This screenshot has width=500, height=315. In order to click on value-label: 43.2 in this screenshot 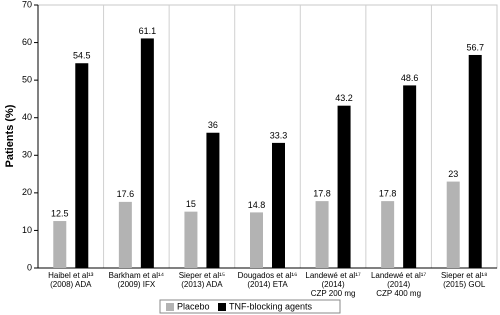, I will do `click(344, 98)`.